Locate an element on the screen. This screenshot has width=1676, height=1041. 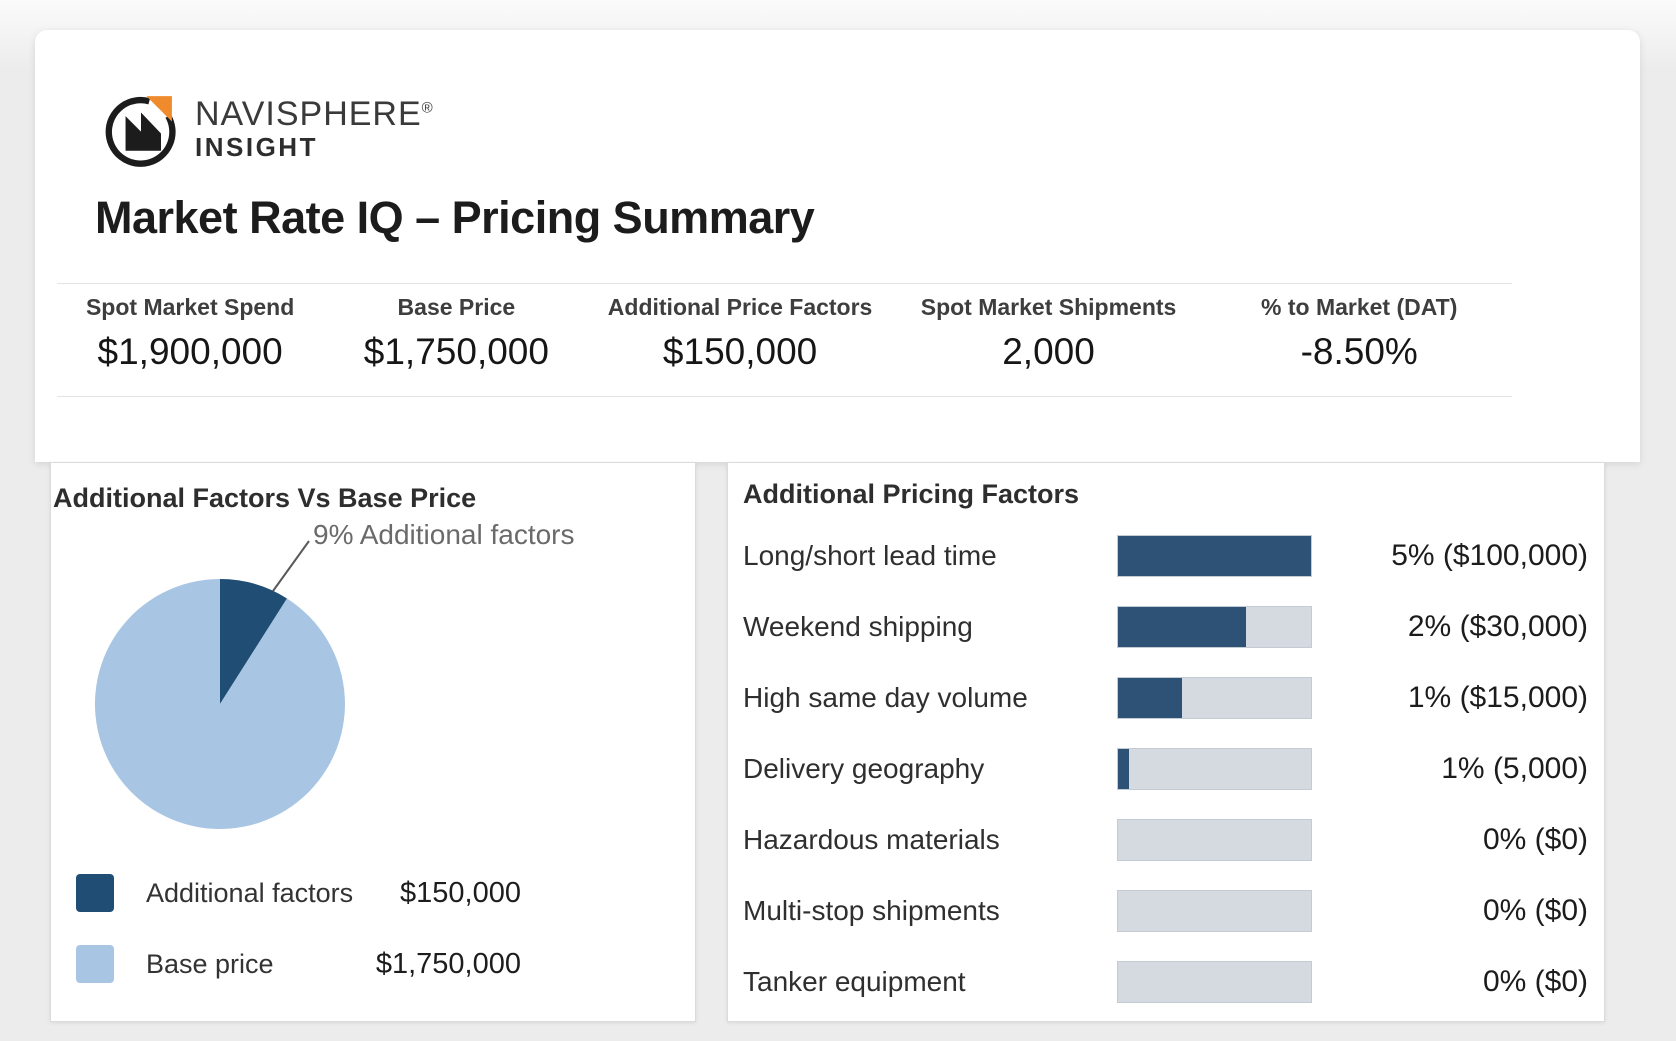
factor-label: High same day volume is located at coordinates (885, 697).